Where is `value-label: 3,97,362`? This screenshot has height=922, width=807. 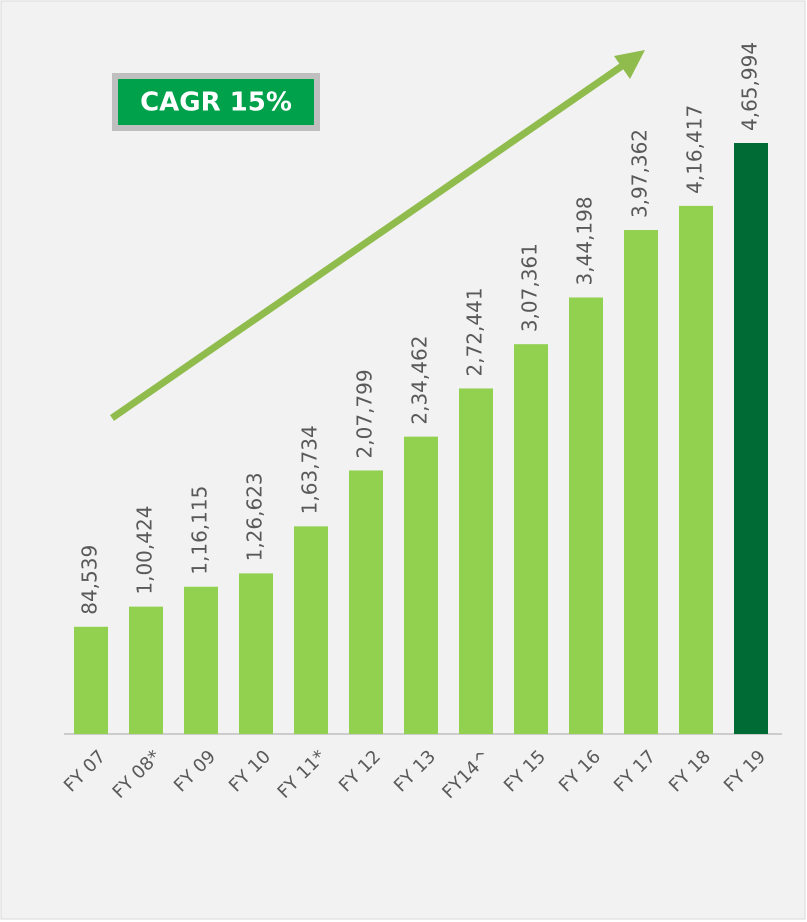 value-label: 3,97,362 is located at coordinates (640, 173).